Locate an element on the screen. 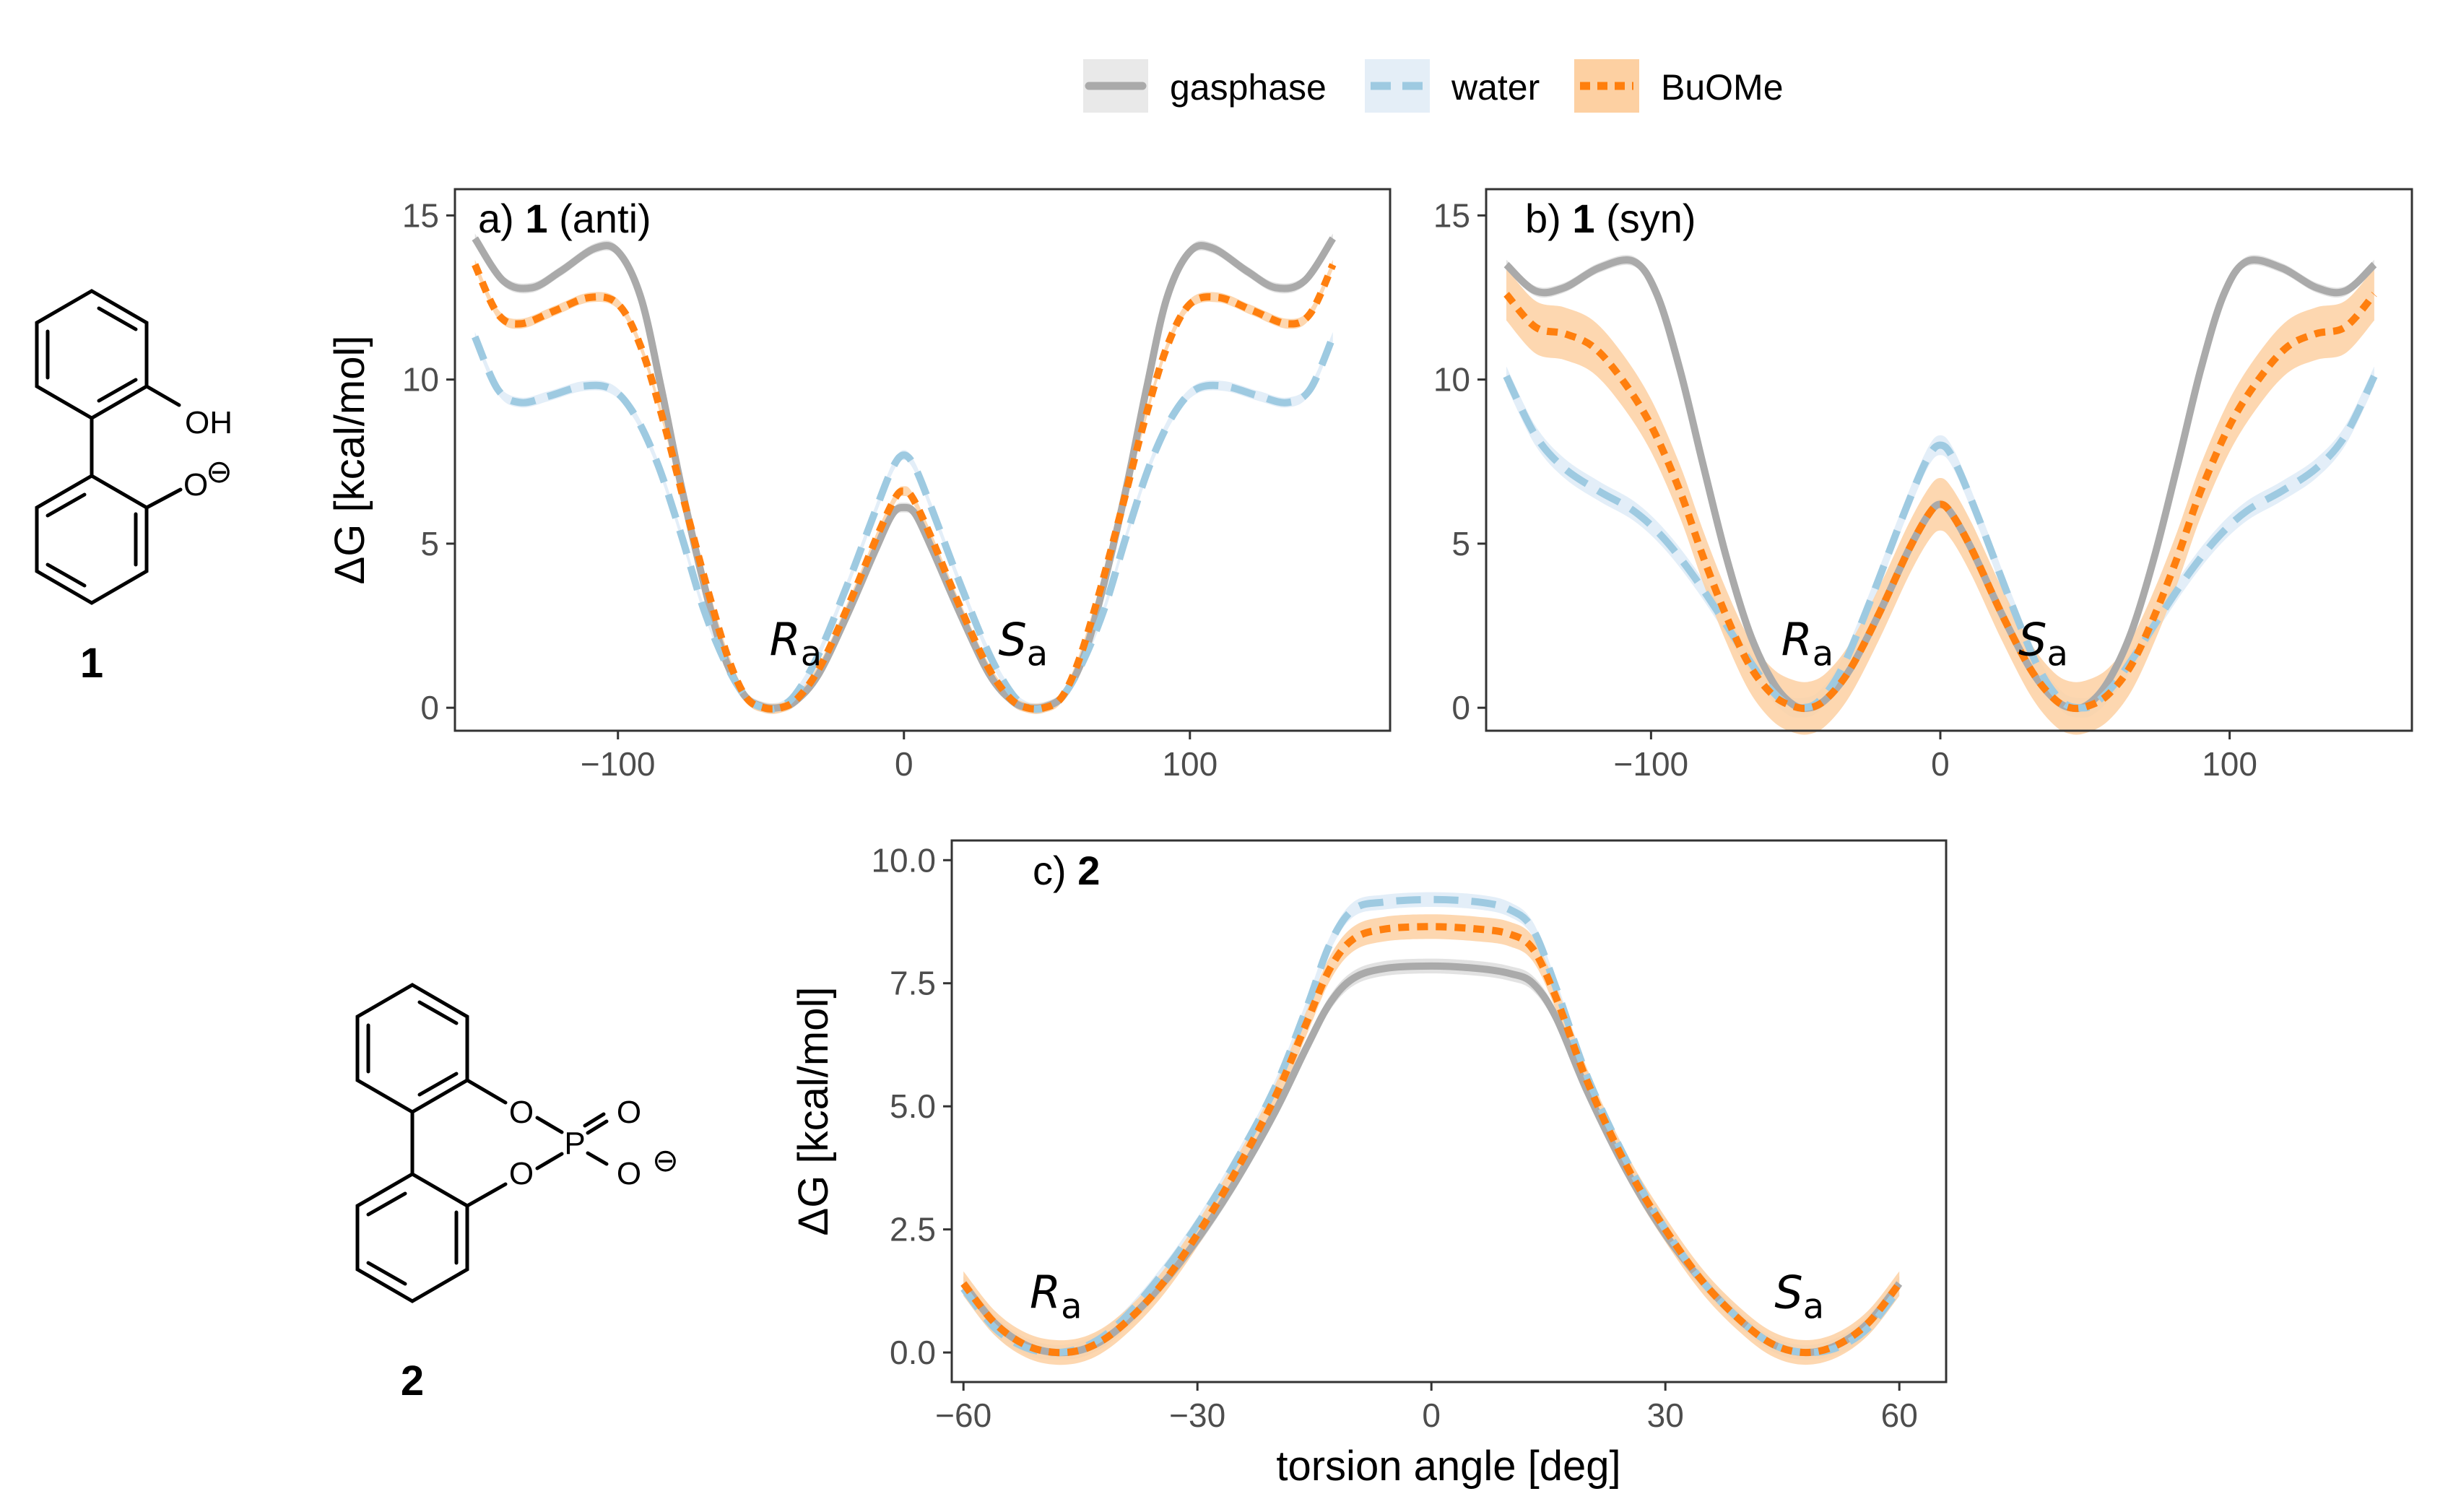  x-tick-label: 30 is located at coordinates (1665, 1415).